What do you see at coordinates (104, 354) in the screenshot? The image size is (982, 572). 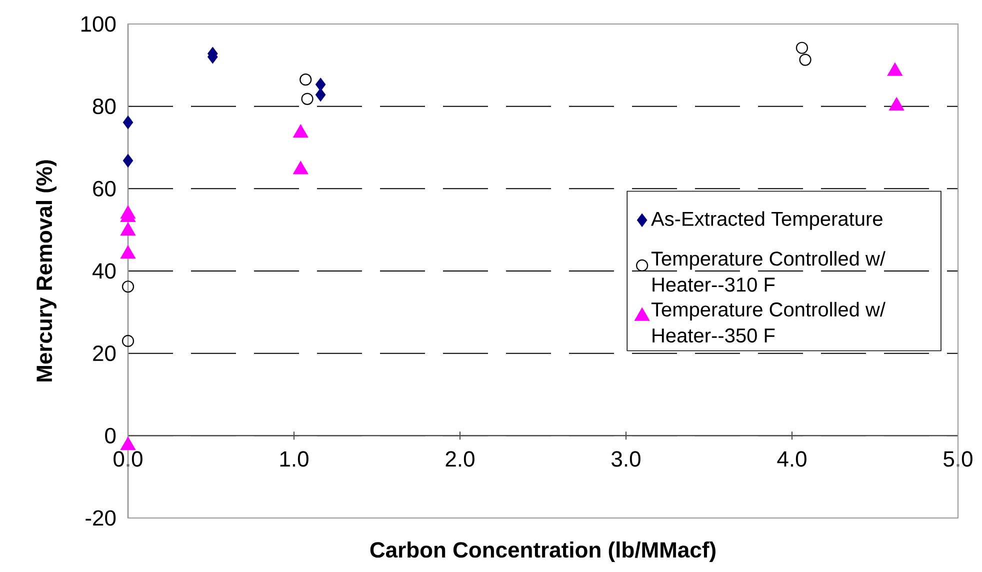 I see `y-tick-label: 20` at bounding box center [104, 354].